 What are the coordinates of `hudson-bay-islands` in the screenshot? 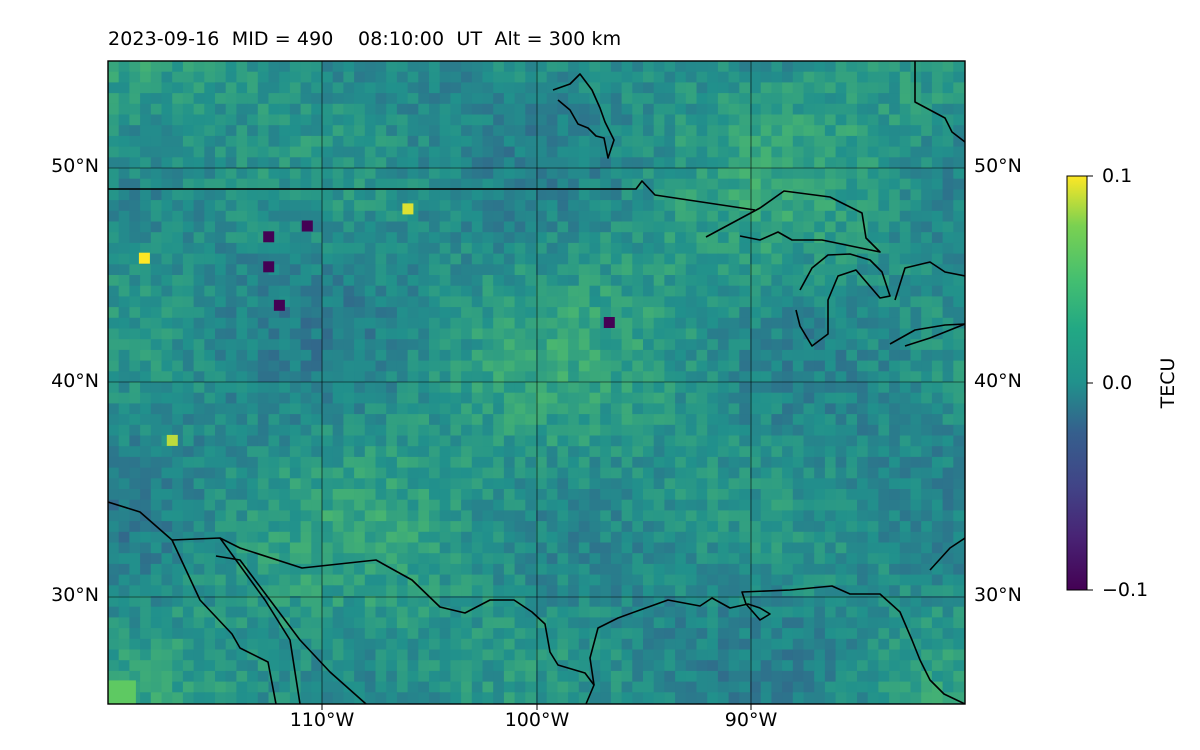 It's located at (583, 116).